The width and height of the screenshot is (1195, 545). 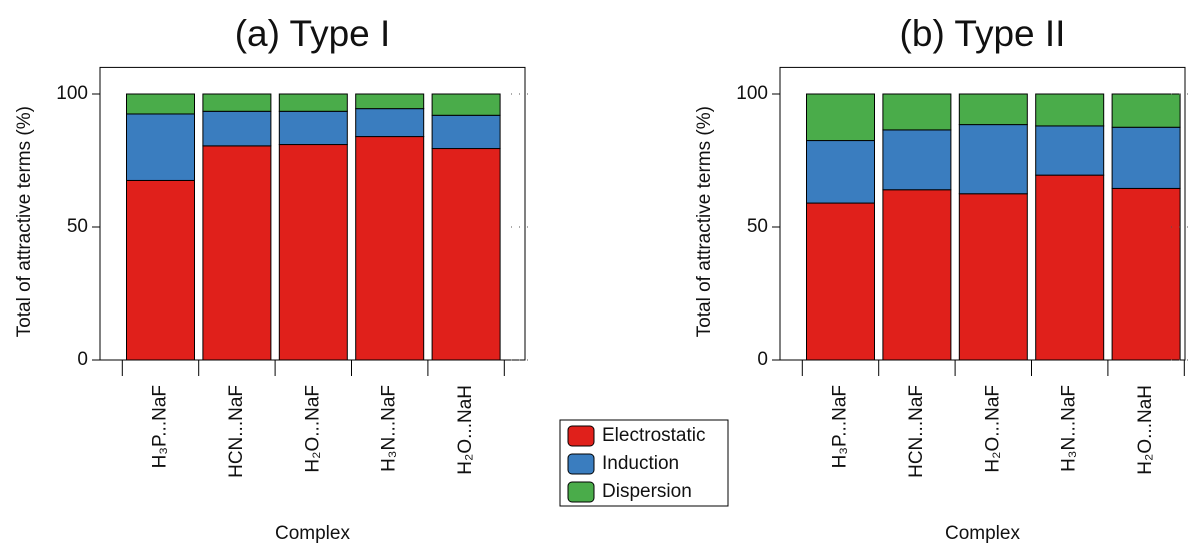 I want to click on chart-title: (a) Type I, so click(x=313, y=33).